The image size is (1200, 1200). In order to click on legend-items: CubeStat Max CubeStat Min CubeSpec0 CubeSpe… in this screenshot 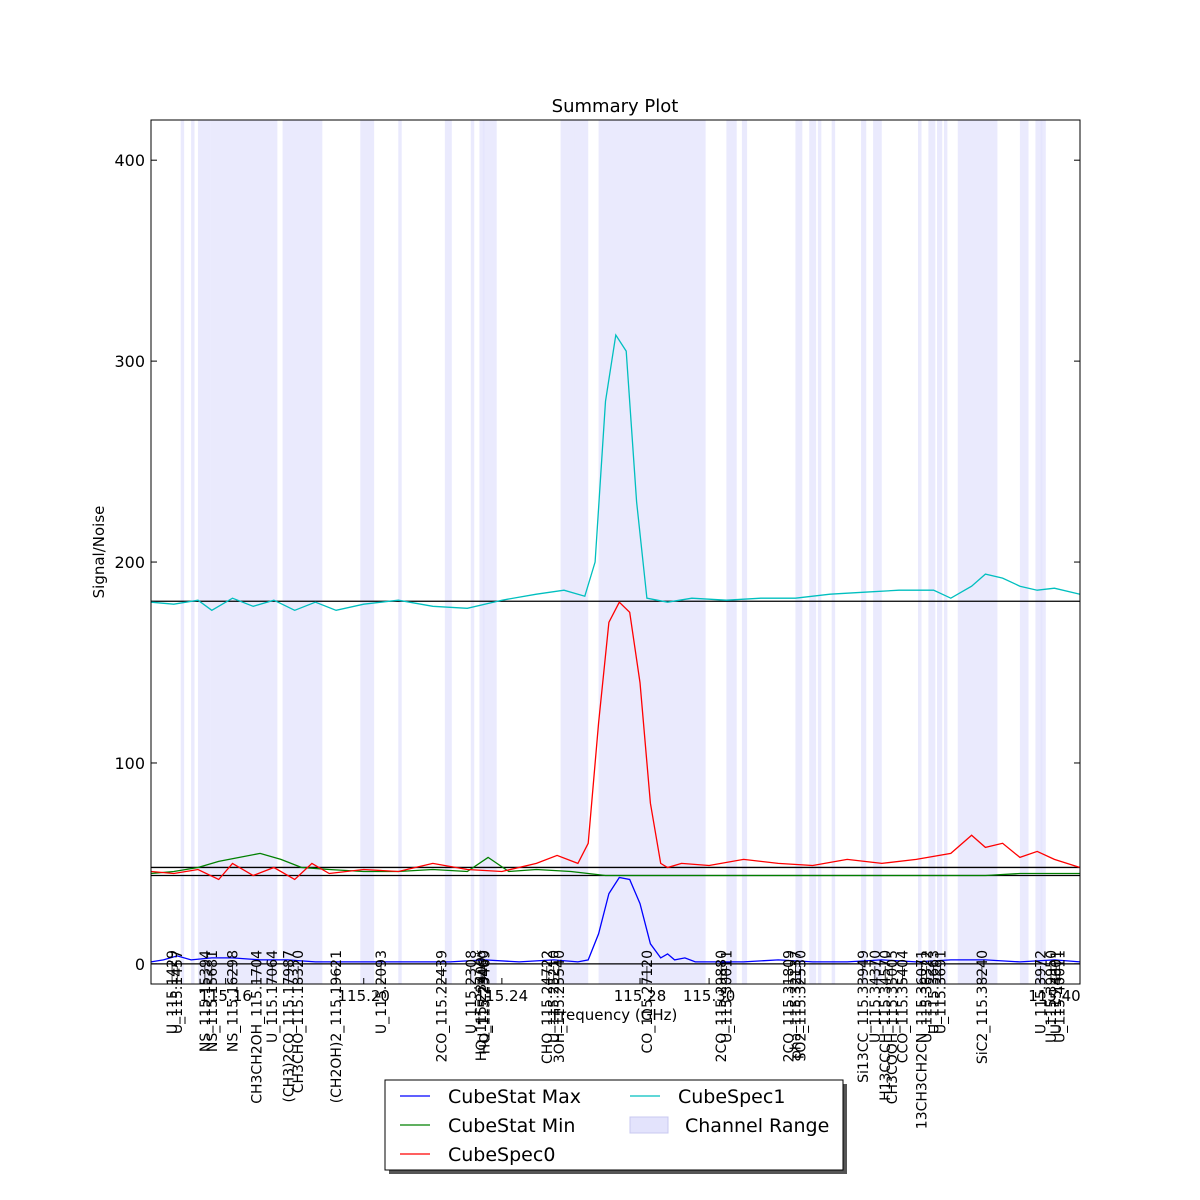, I will do `click(614, 1126)`.